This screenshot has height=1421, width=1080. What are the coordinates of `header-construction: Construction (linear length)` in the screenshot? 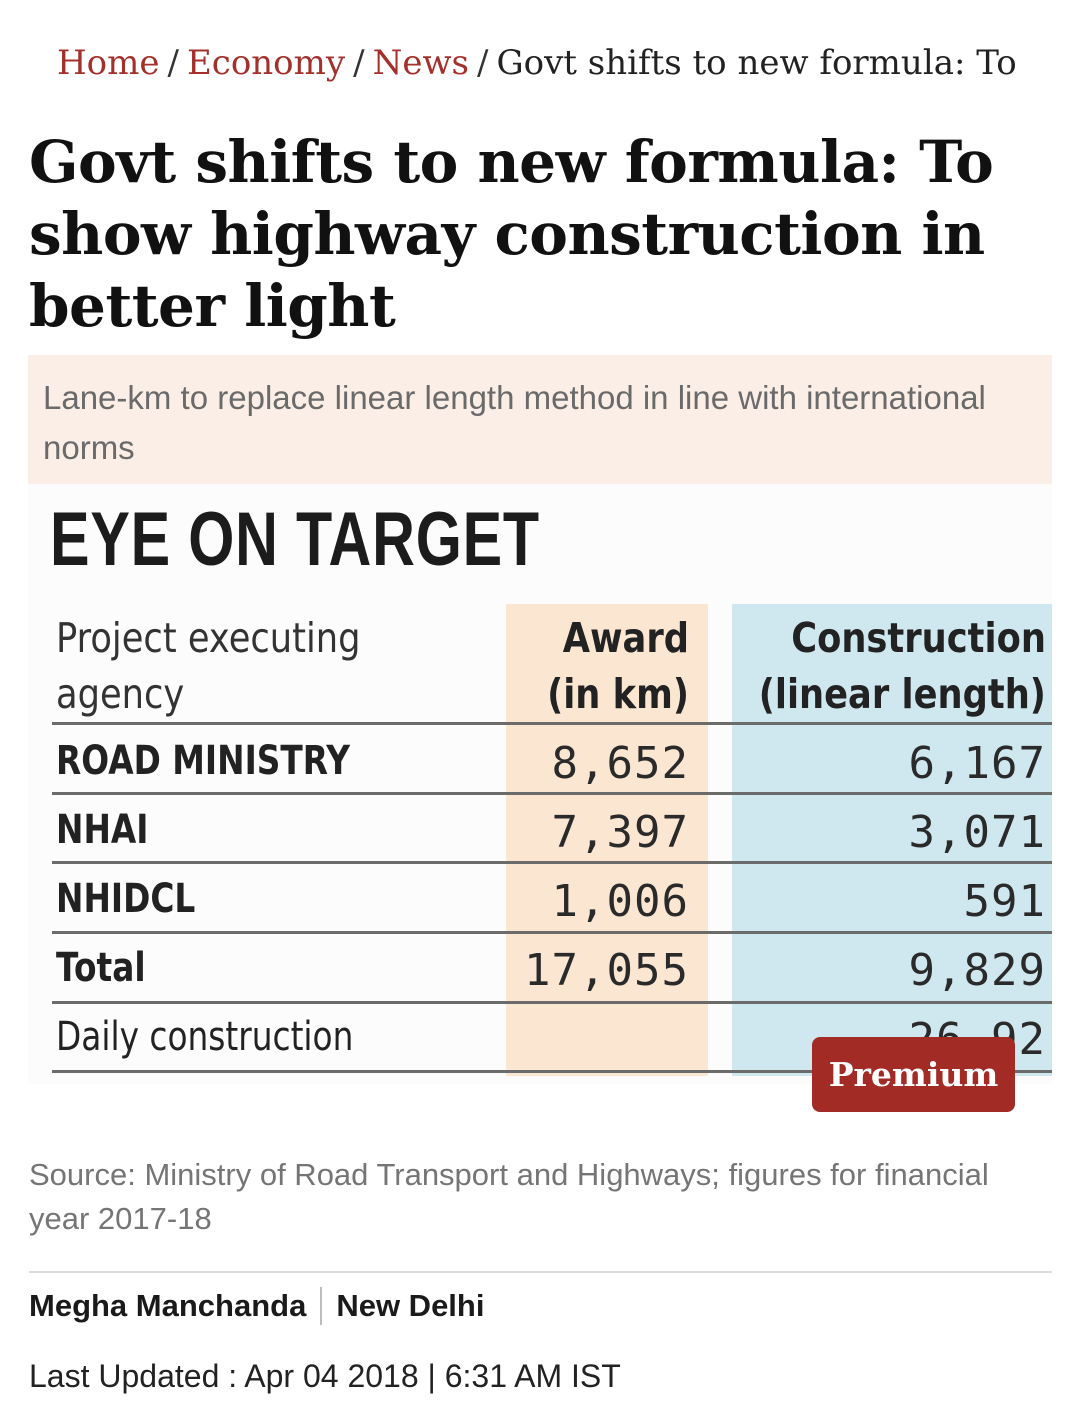 It's located at (902, 666).